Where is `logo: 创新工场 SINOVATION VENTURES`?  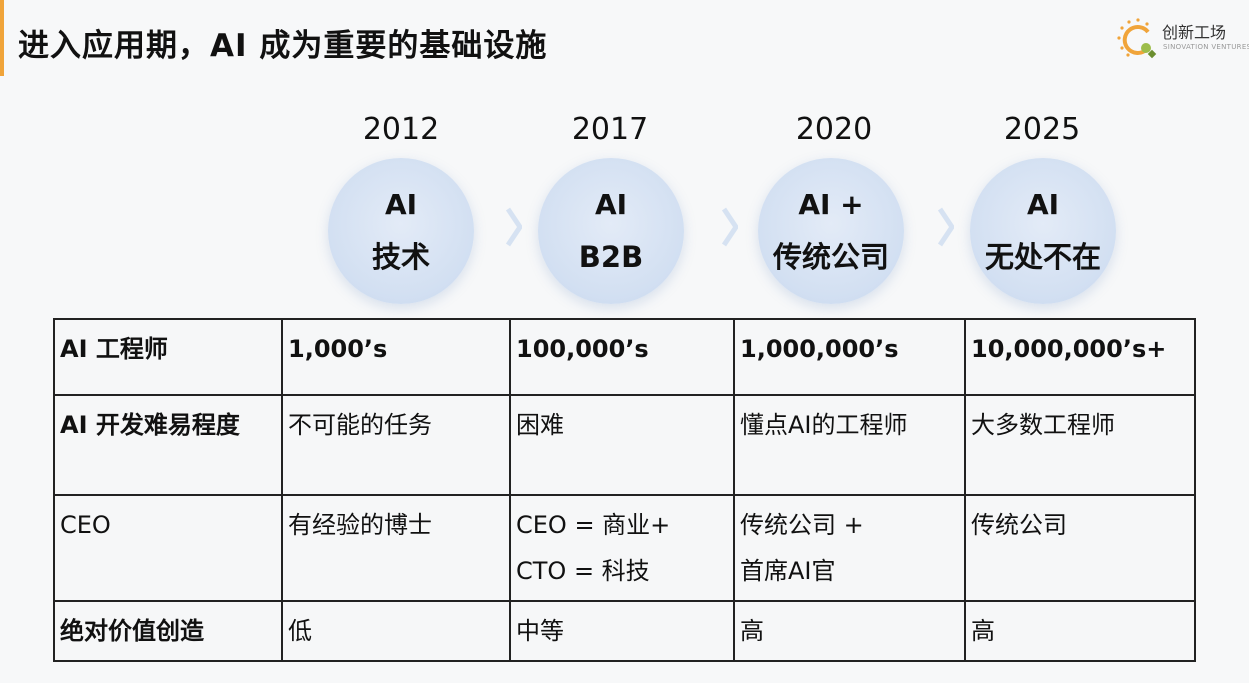 logo: 创新工场 SINOVATION VENTURES is located at coordinates (1182, 40).